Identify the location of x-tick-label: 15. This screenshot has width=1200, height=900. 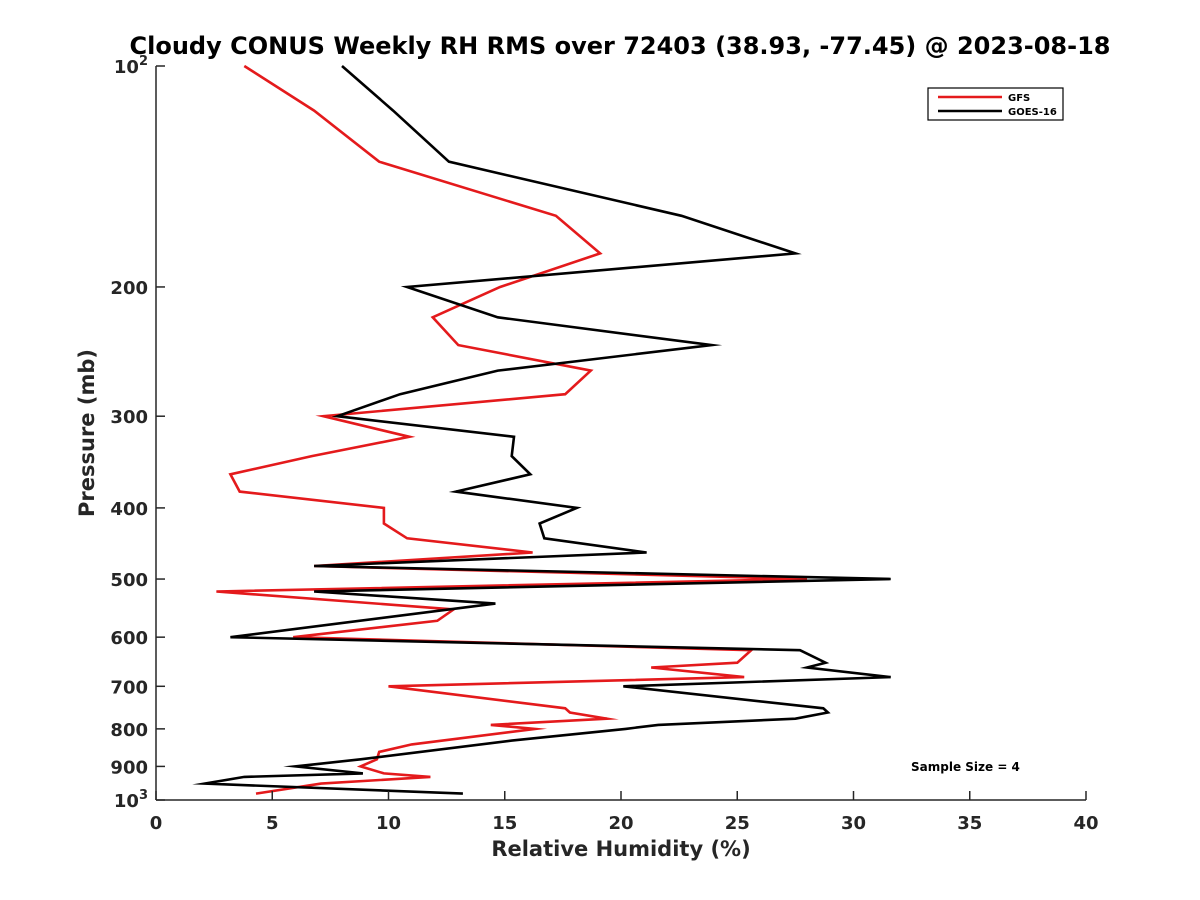
(504, 823).